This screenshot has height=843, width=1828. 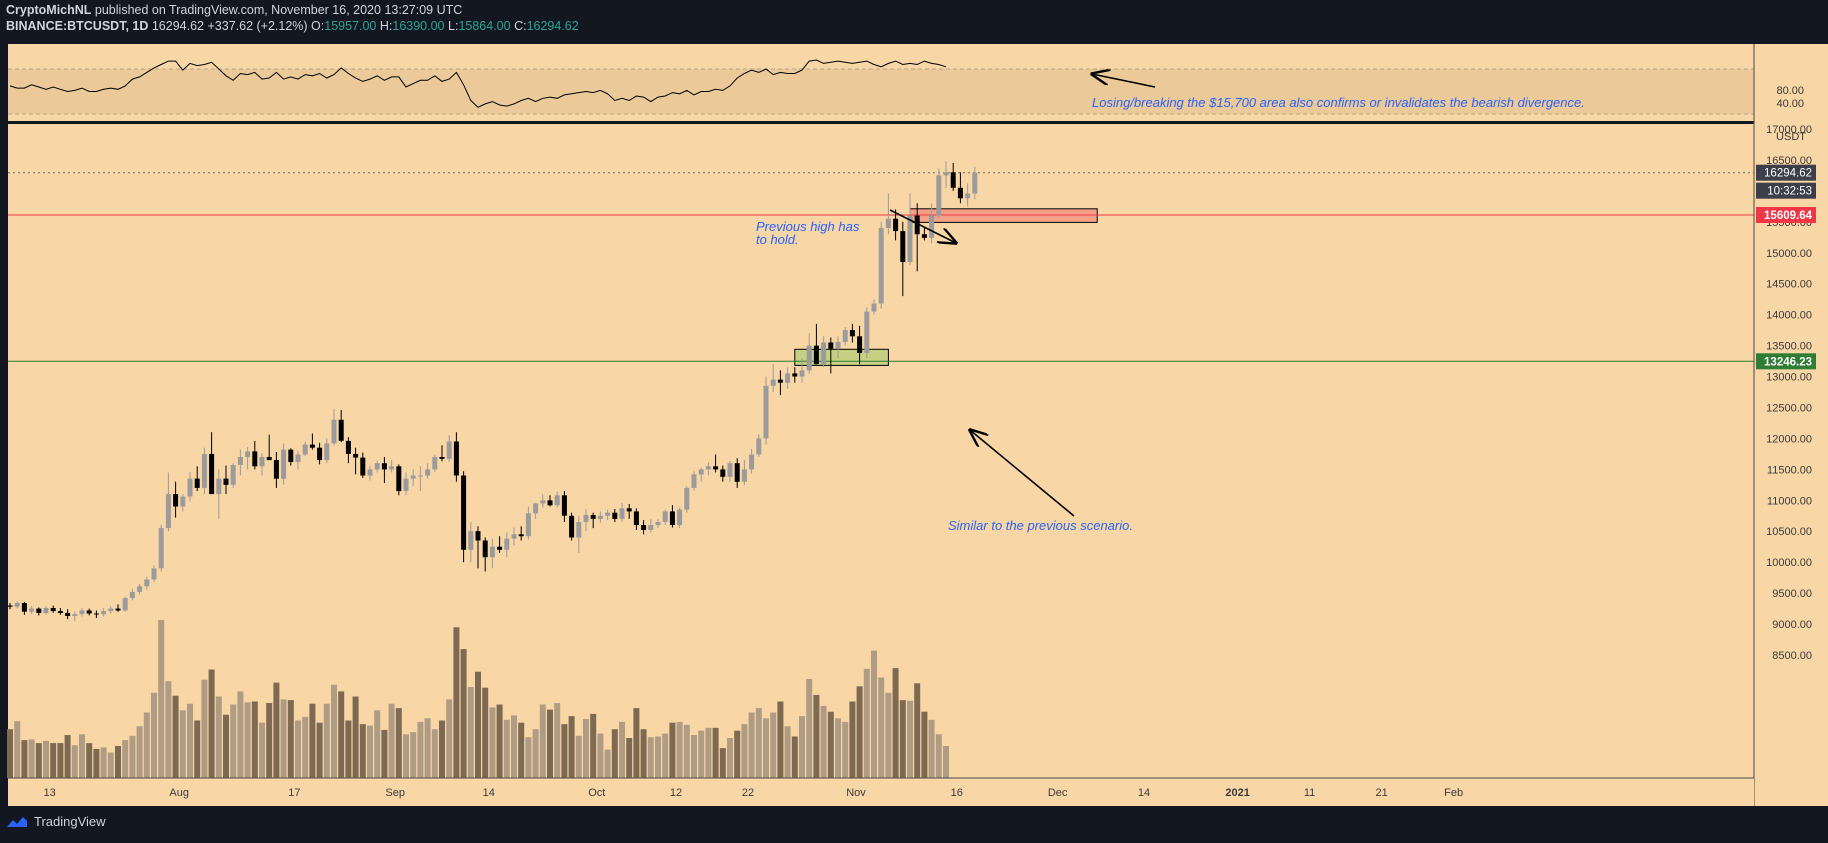 I want to click on price-tick-label: 8500.00, so click(x=1792, y=656).